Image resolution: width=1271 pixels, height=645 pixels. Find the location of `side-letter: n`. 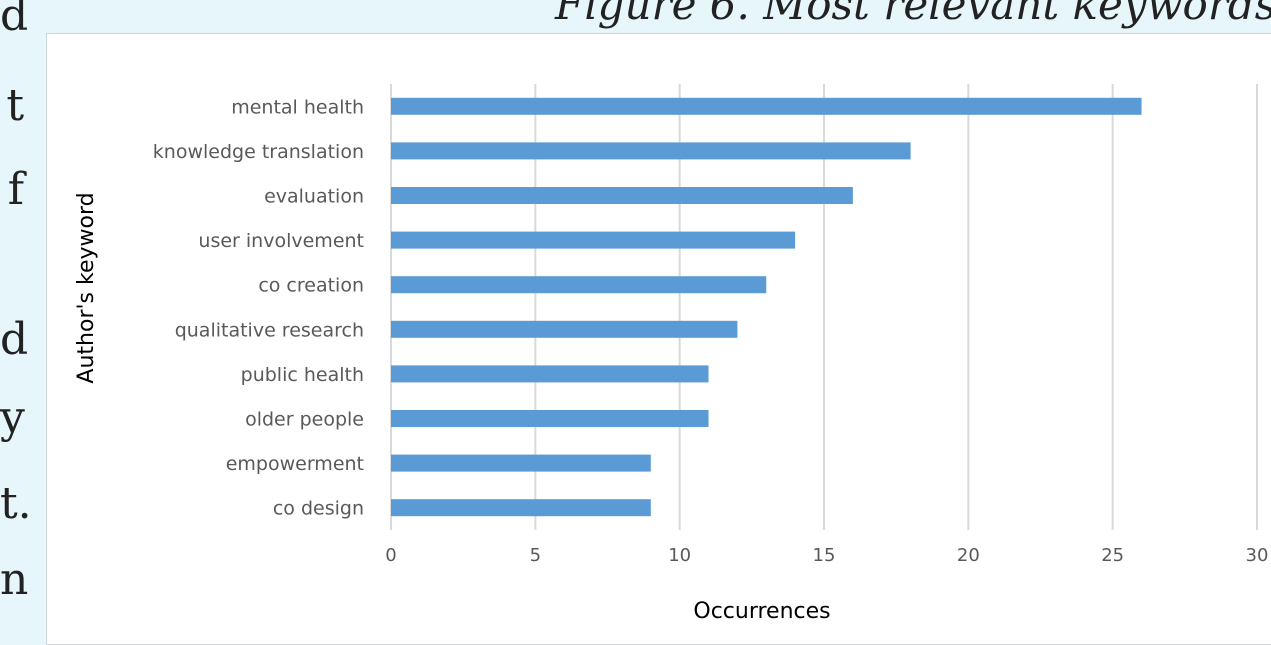

side-letter: n is located at coordinates (14, 579).